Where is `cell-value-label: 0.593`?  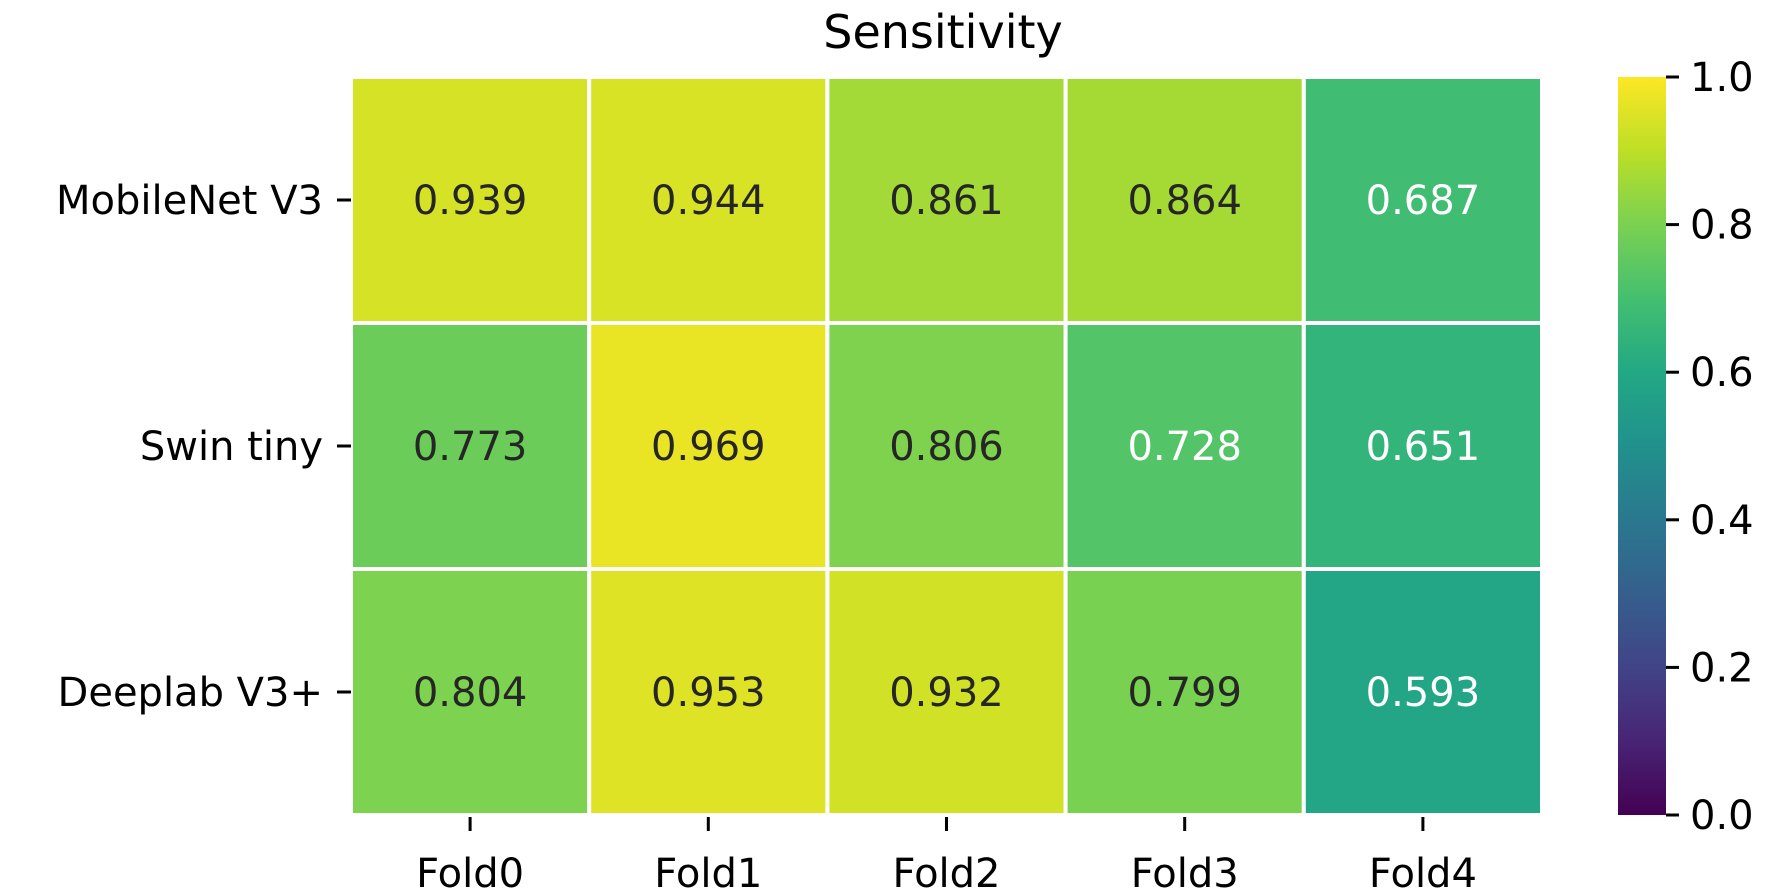
cell-value-label: 0.593 is located at coordinates (1423, 693).